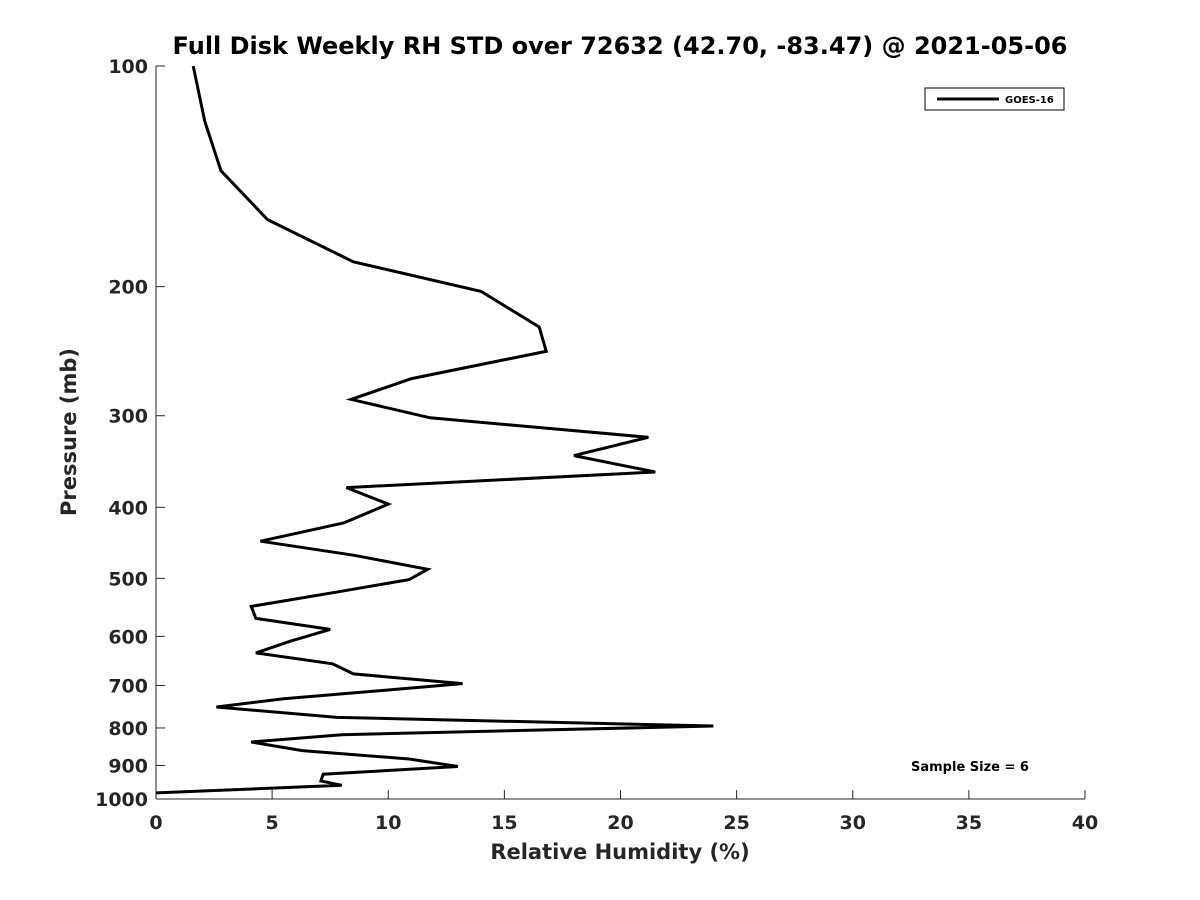 This screenshot has width=1200, height=900. Describe the element at coordinates (736, 823) in the screenshot. I see `x-tick-label: 25` at that location.